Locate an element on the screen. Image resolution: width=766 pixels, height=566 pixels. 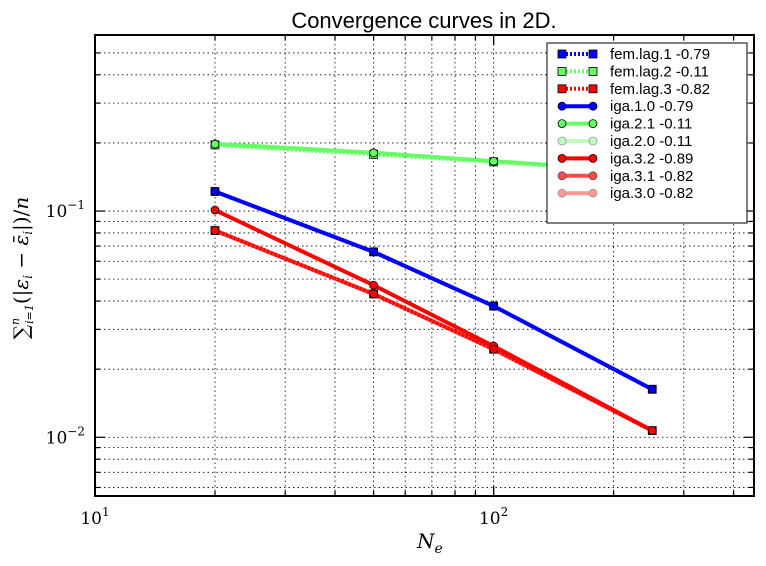
y-tick-label: 10⁻² is located at coordinates (65, 436).